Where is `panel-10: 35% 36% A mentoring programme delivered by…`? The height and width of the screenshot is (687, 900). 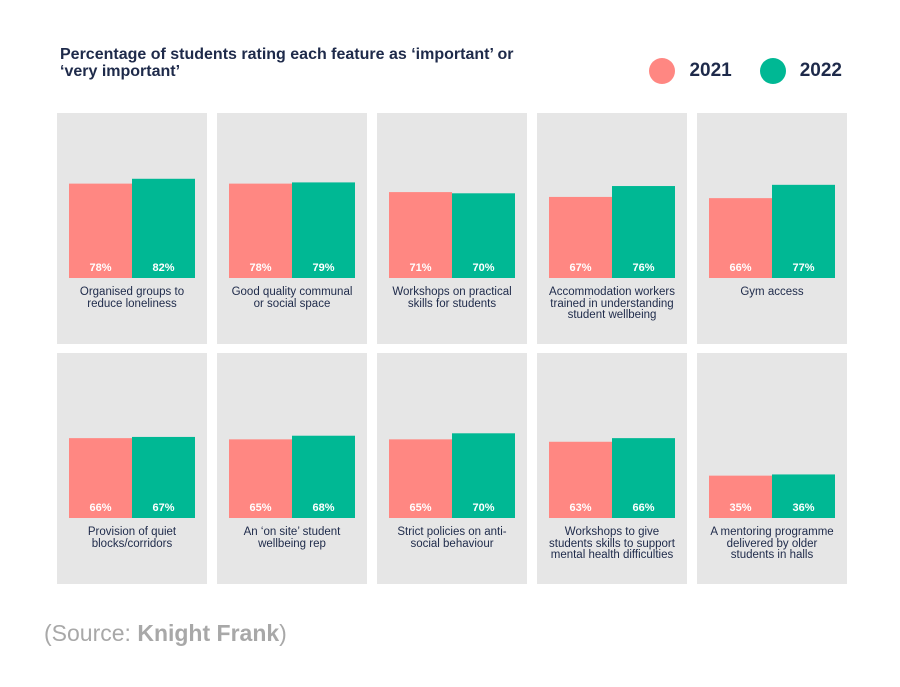
panel-10: 35% 36% A mentoring programme delivered by… is located at coordinates (772, 468).